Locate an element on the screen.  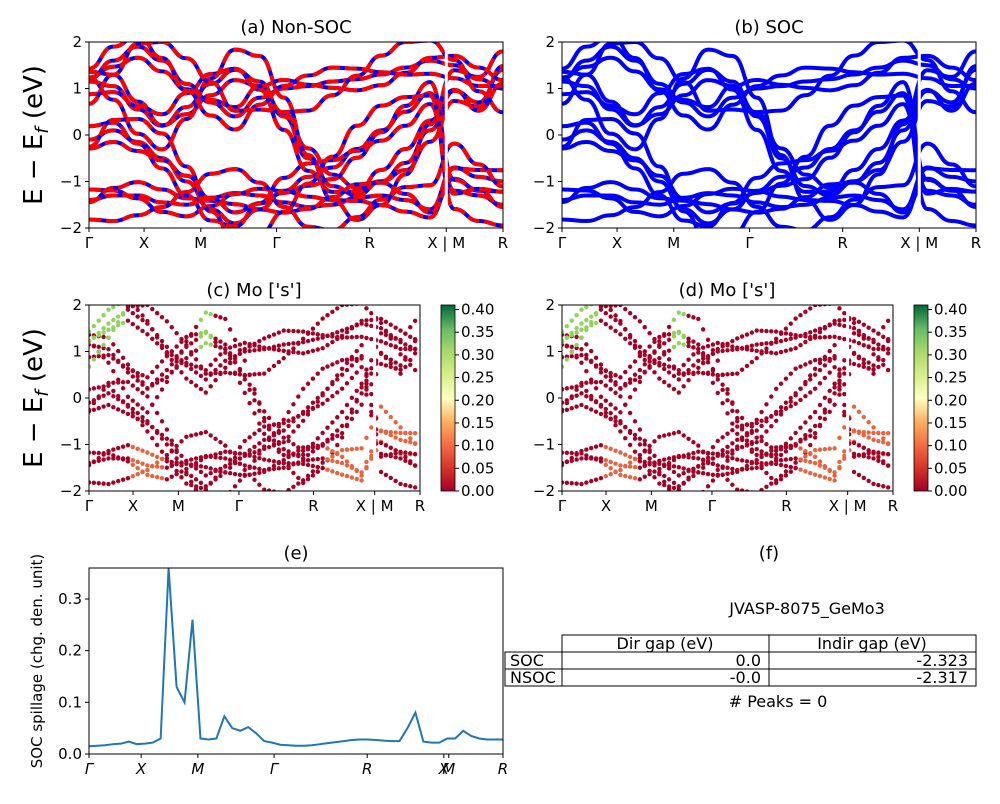
table-cell is located at coordinates (872, 677).